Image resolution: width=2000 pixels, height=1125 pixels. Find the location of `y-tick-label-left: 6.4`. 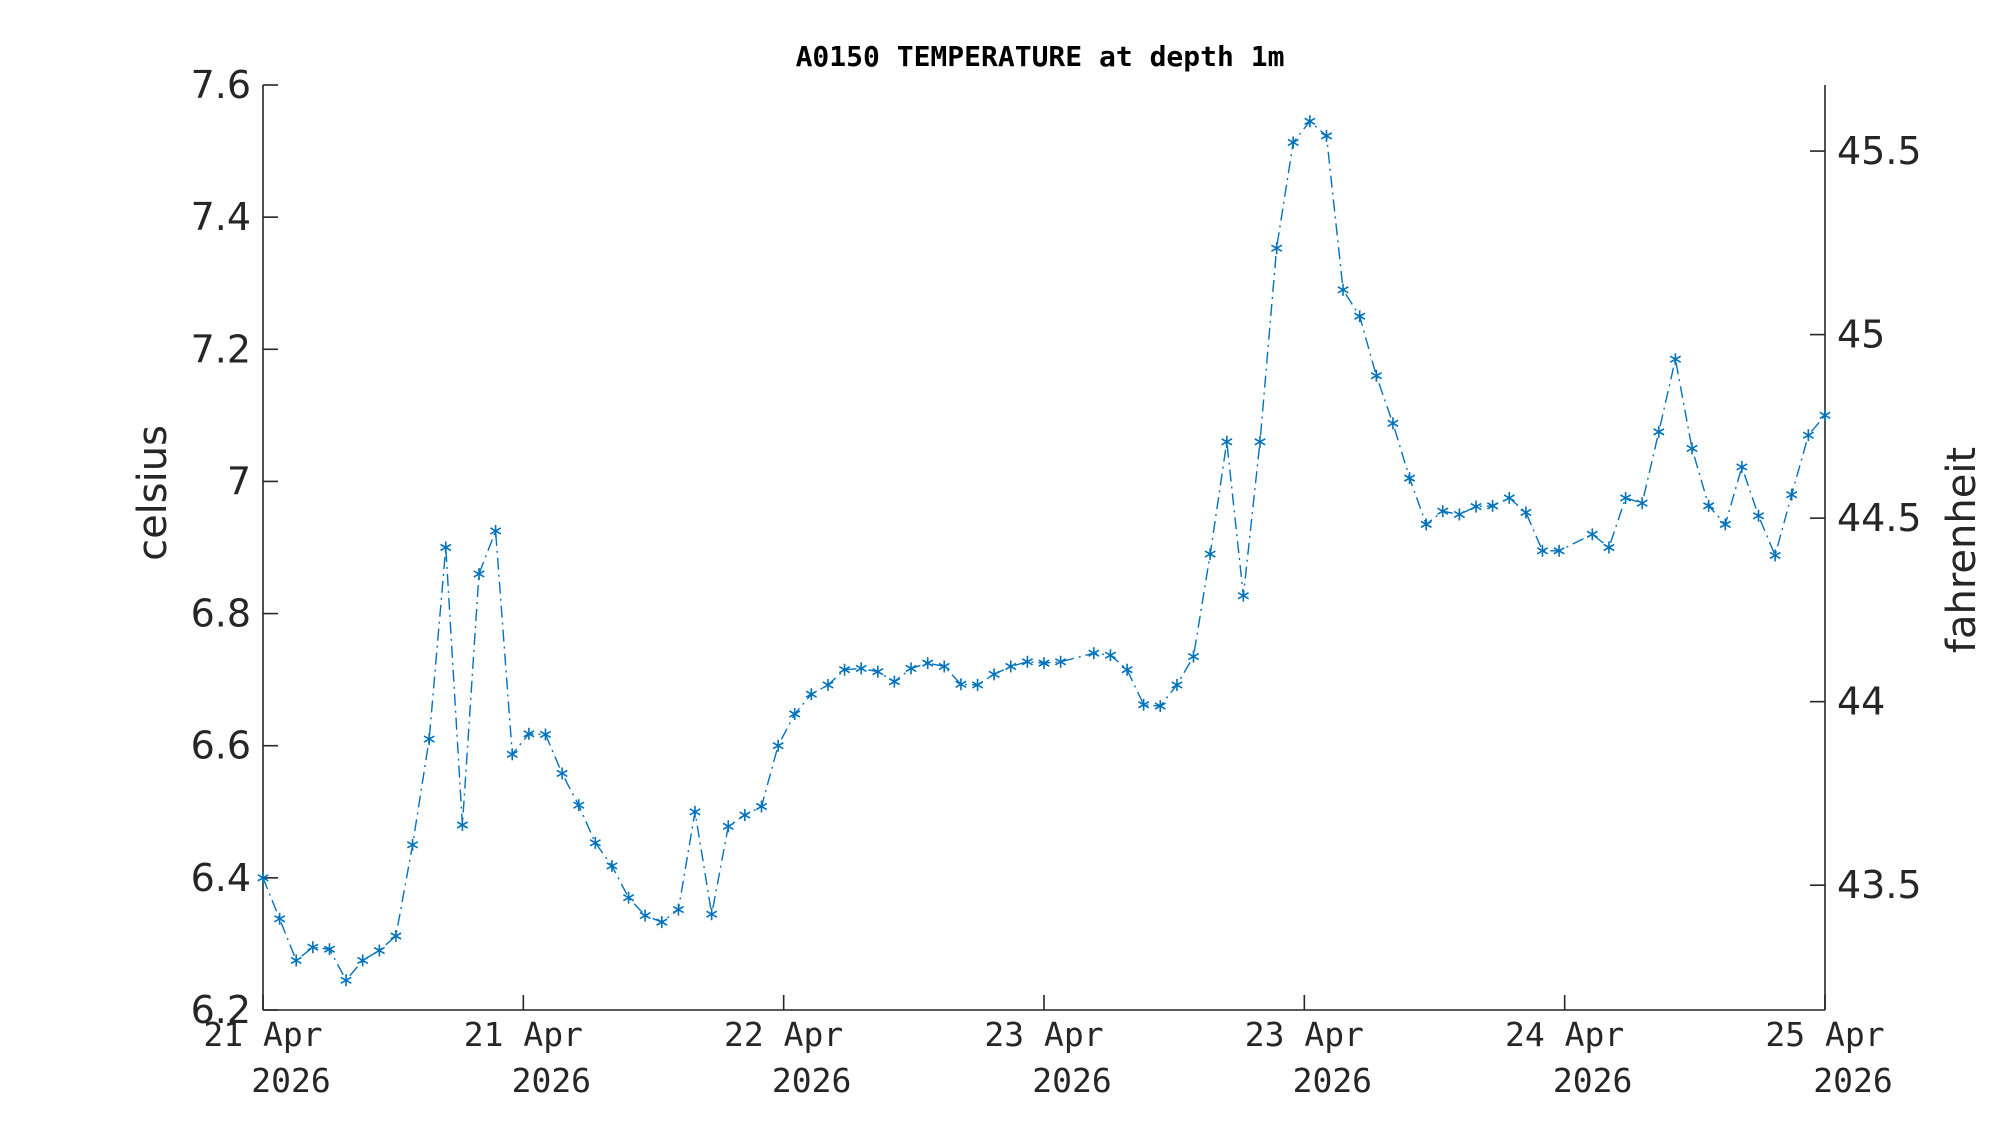

y-tick-label-left: 6.4 is located at coordinates (221, 878).